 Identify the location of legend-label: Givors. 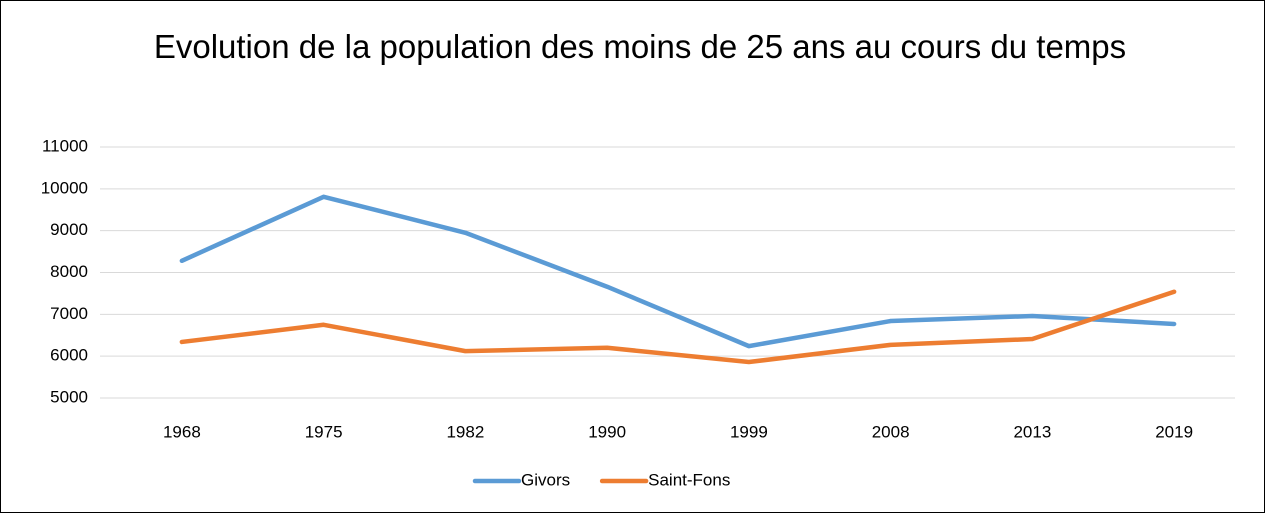
(545, 479).